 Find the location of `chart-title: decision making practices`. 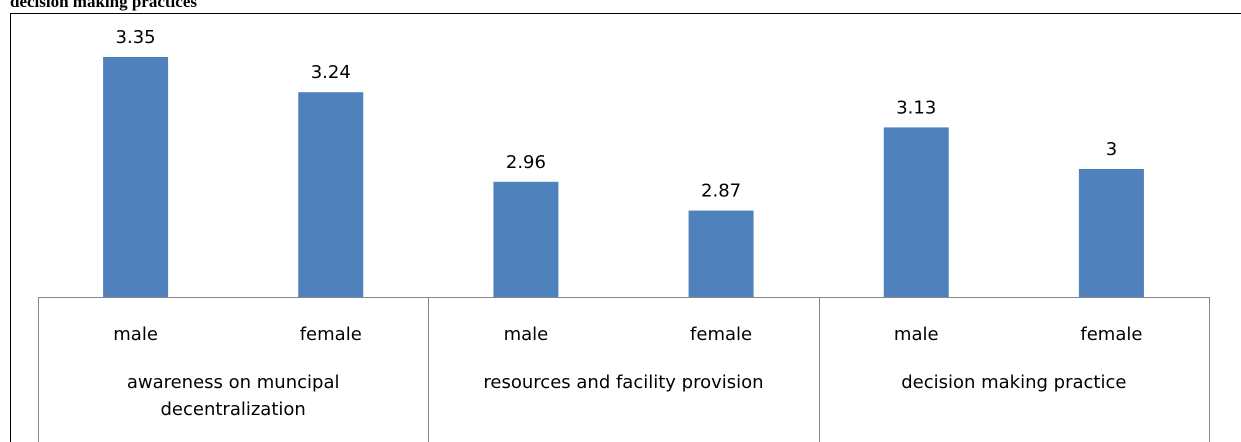

chart-title: decision making practices is located at coordinates (103, 5).